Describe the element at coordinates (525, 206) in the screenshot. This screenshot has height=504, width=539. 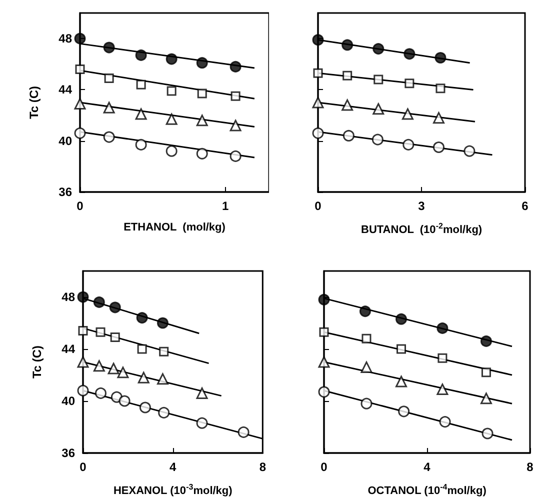
I see `x-tick-label: 6` at that location.